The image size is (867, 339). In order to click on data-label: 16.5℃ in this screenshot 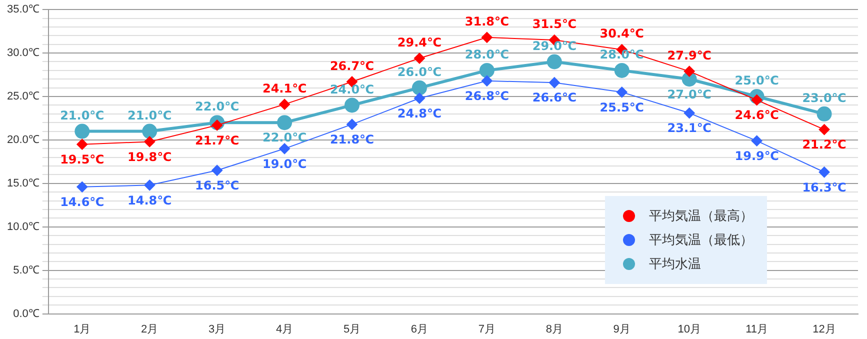, I will do `click(217, 185)`.